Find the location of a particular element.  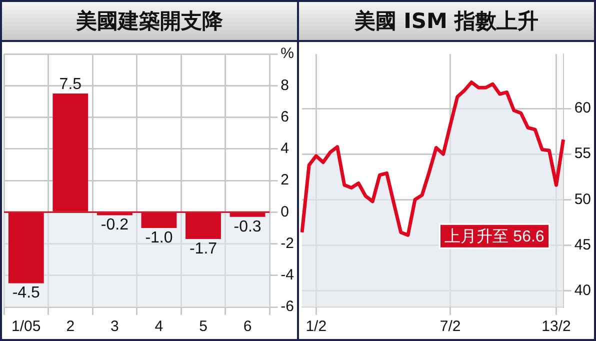

y-tick-label: 45 is located at coordinates (583, 245).